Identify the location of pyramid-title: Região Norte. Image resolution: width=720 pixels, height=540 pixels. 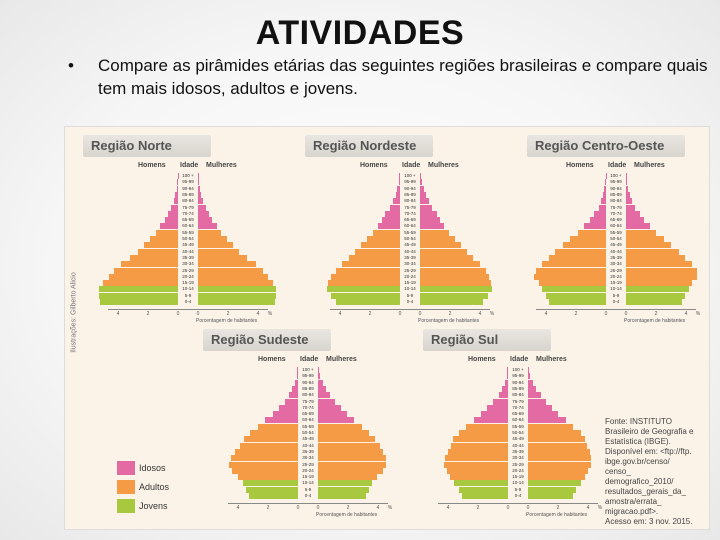
(147, 146).